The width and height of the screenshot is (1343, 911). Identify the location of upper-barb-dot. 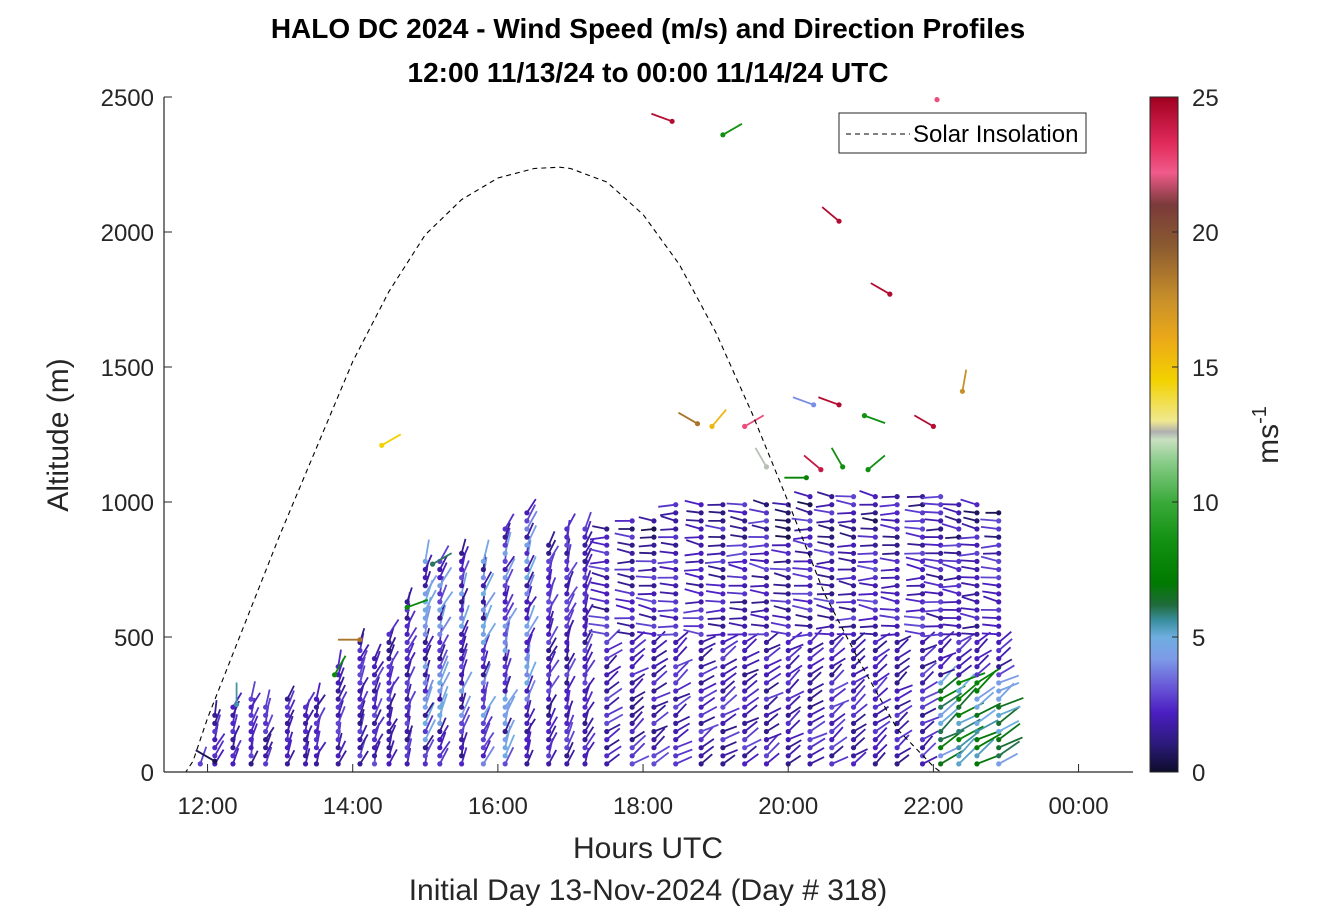
(382, 445).